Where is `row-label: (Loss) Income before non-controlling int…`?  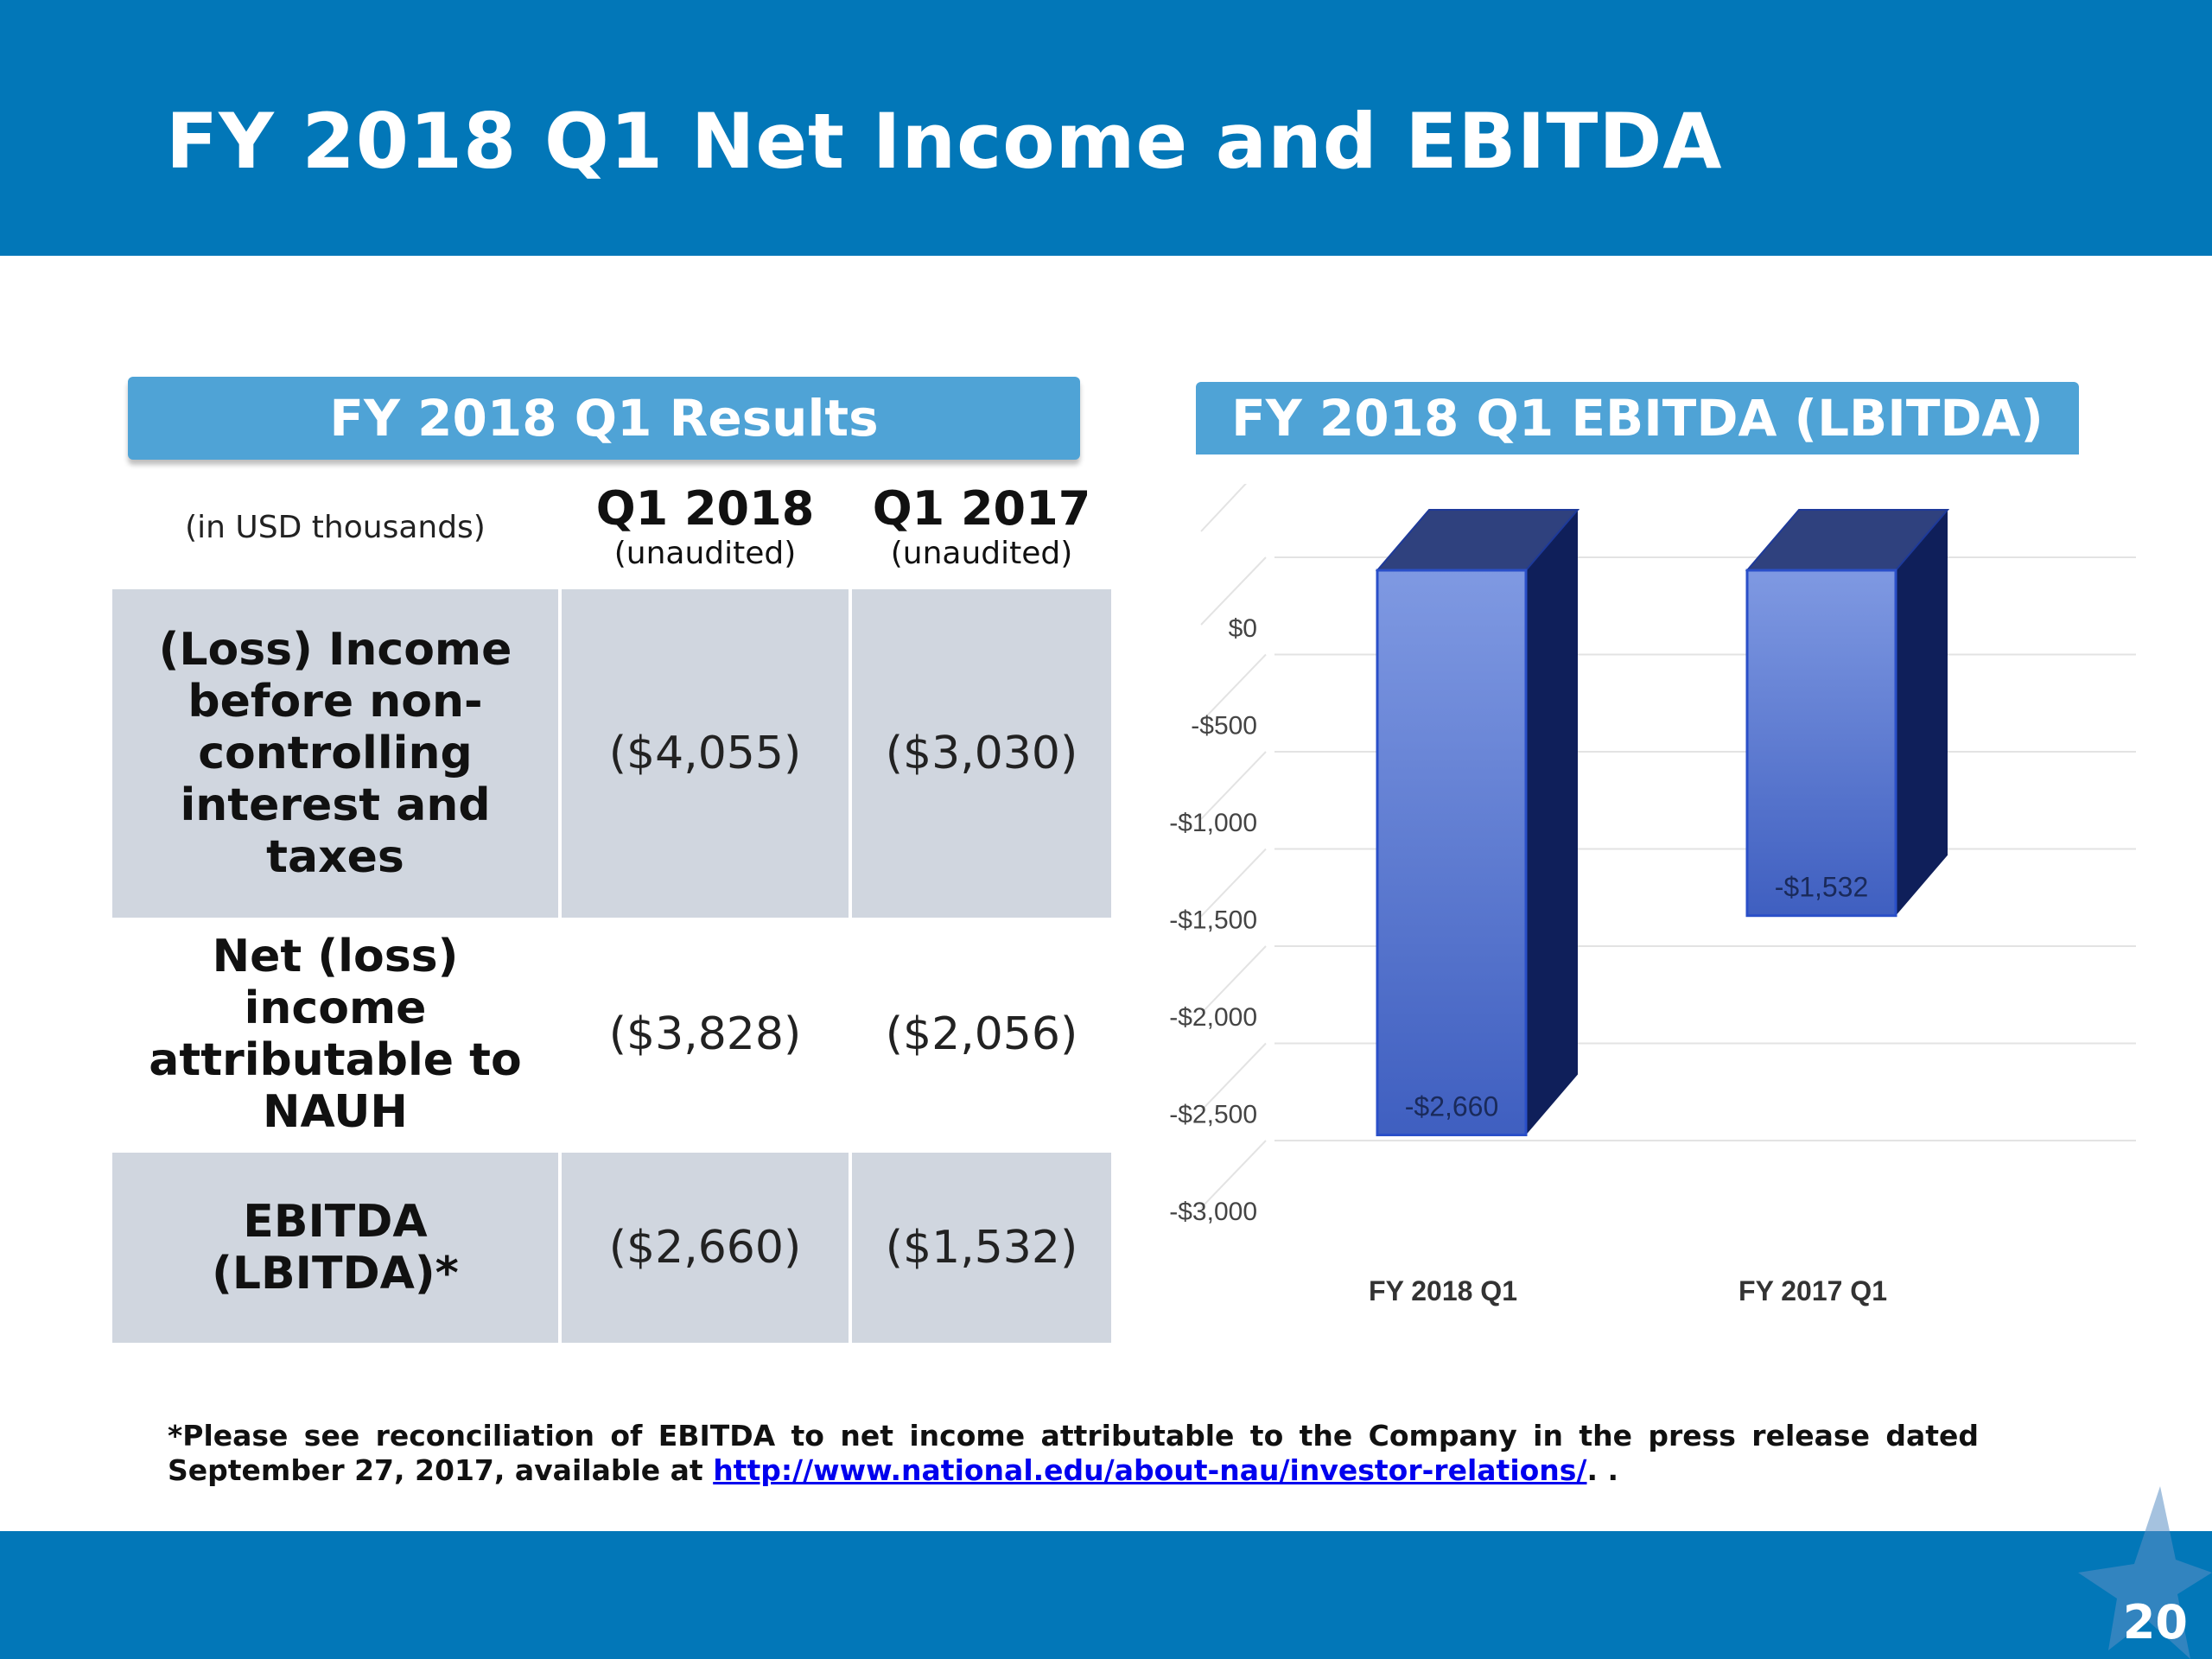 row-label: (Loss) Income before non-controlling int… is located at coordinates (335, 753).